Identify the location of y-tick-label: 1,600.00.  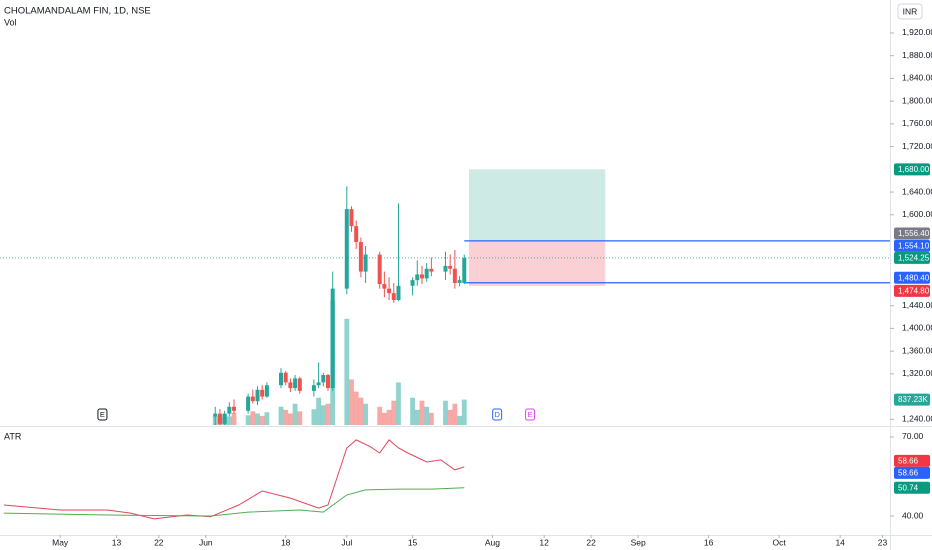
(917, 214).